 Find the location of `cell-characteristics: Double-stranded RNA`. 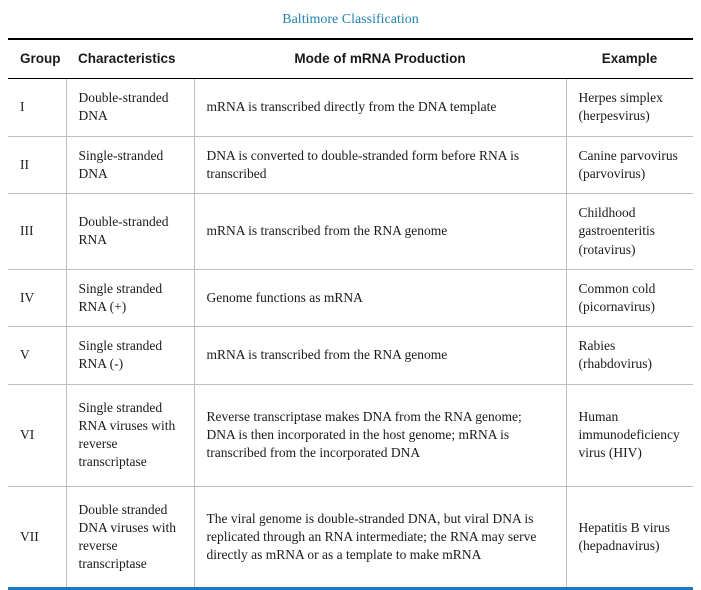

cell-characteristics: Double-stranded RNA is located at coordinates (129, 231).